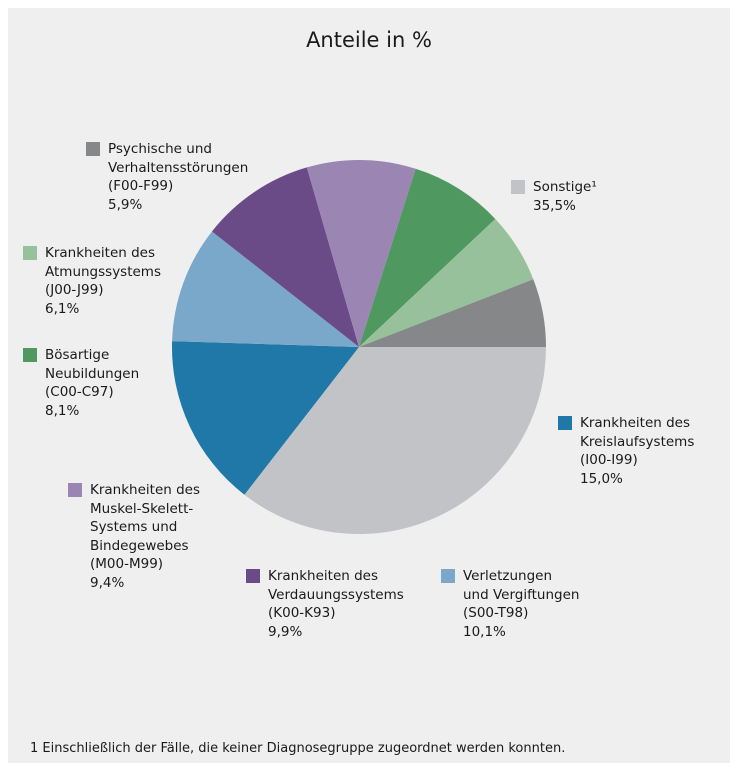 This screenshot has height=771, width=730. I want to click on chart-title: Anteile in %, so click(369, 40).